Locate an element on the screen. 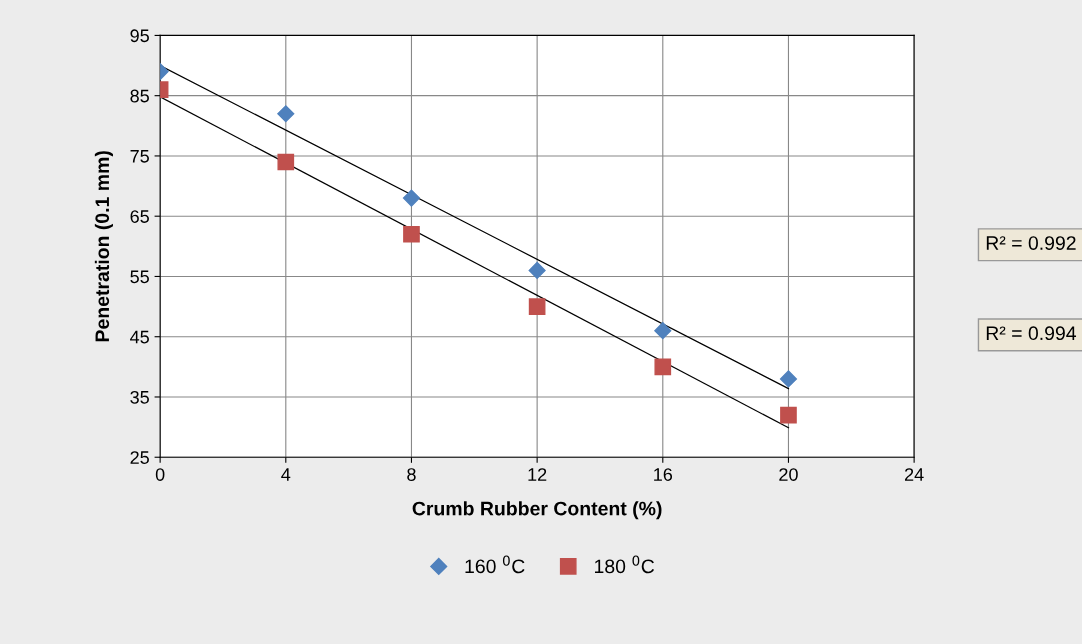 This screenshot has width=1082, height=644. x-tick-label: 24 is located at coordinates (914, 474).